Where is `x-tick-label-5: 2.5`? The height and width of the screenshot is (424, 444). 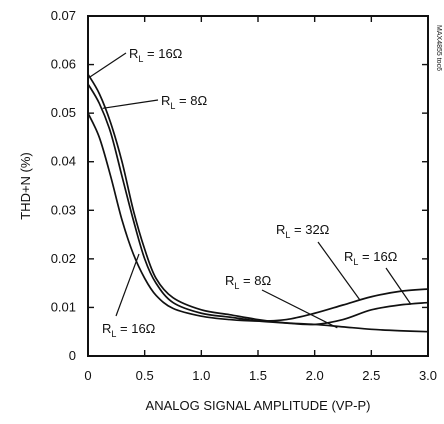
x-tick-label-5: 2.5 is located at coordinates (371, 375).